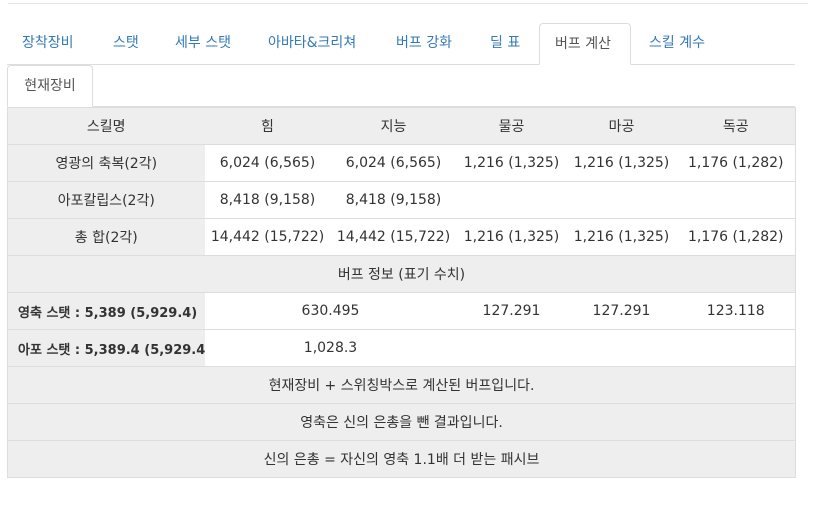 Image resolution: width=816 pixels, height=522 pixels. What do you see at coordinates (401, 86) in the screenshot?
I see `sub-tab-bar: 현재장비` at bounding box center [401, 86].